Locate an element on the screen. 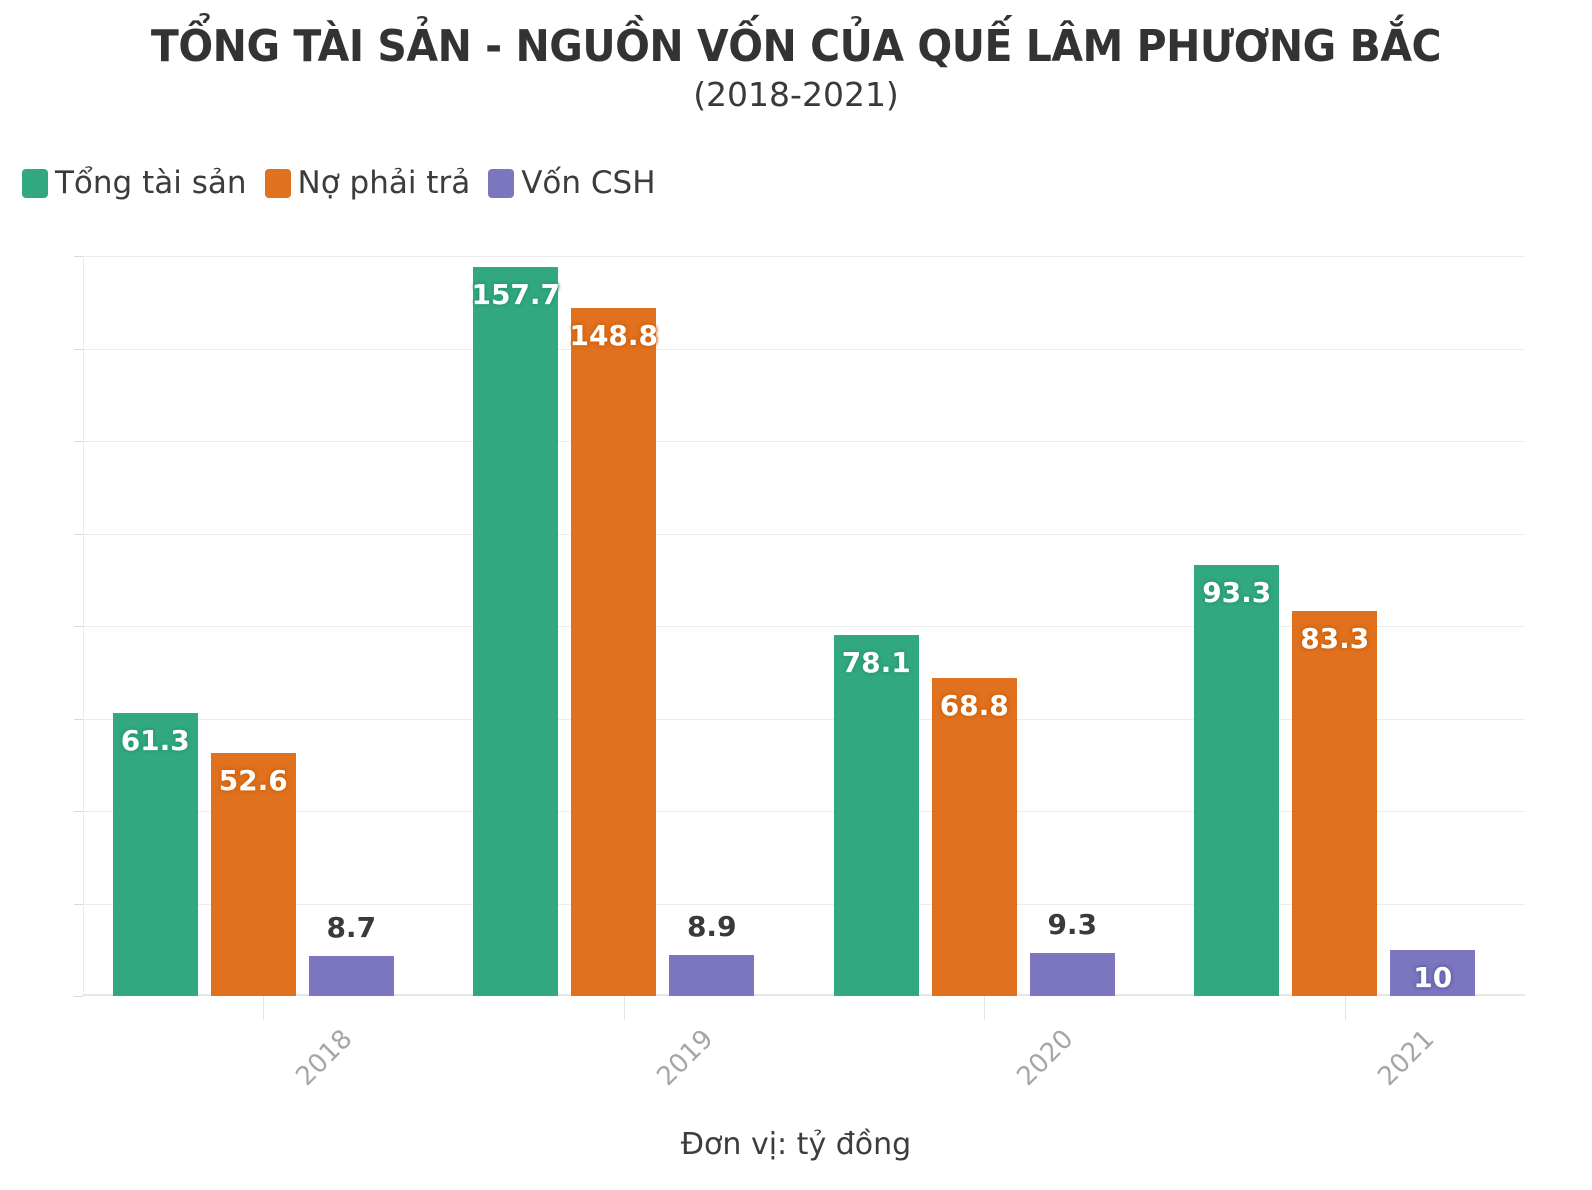 Image resolution: width=1592 pixels, height=1190 pixels. bar: 10 is located at coordinates (1433, 972).